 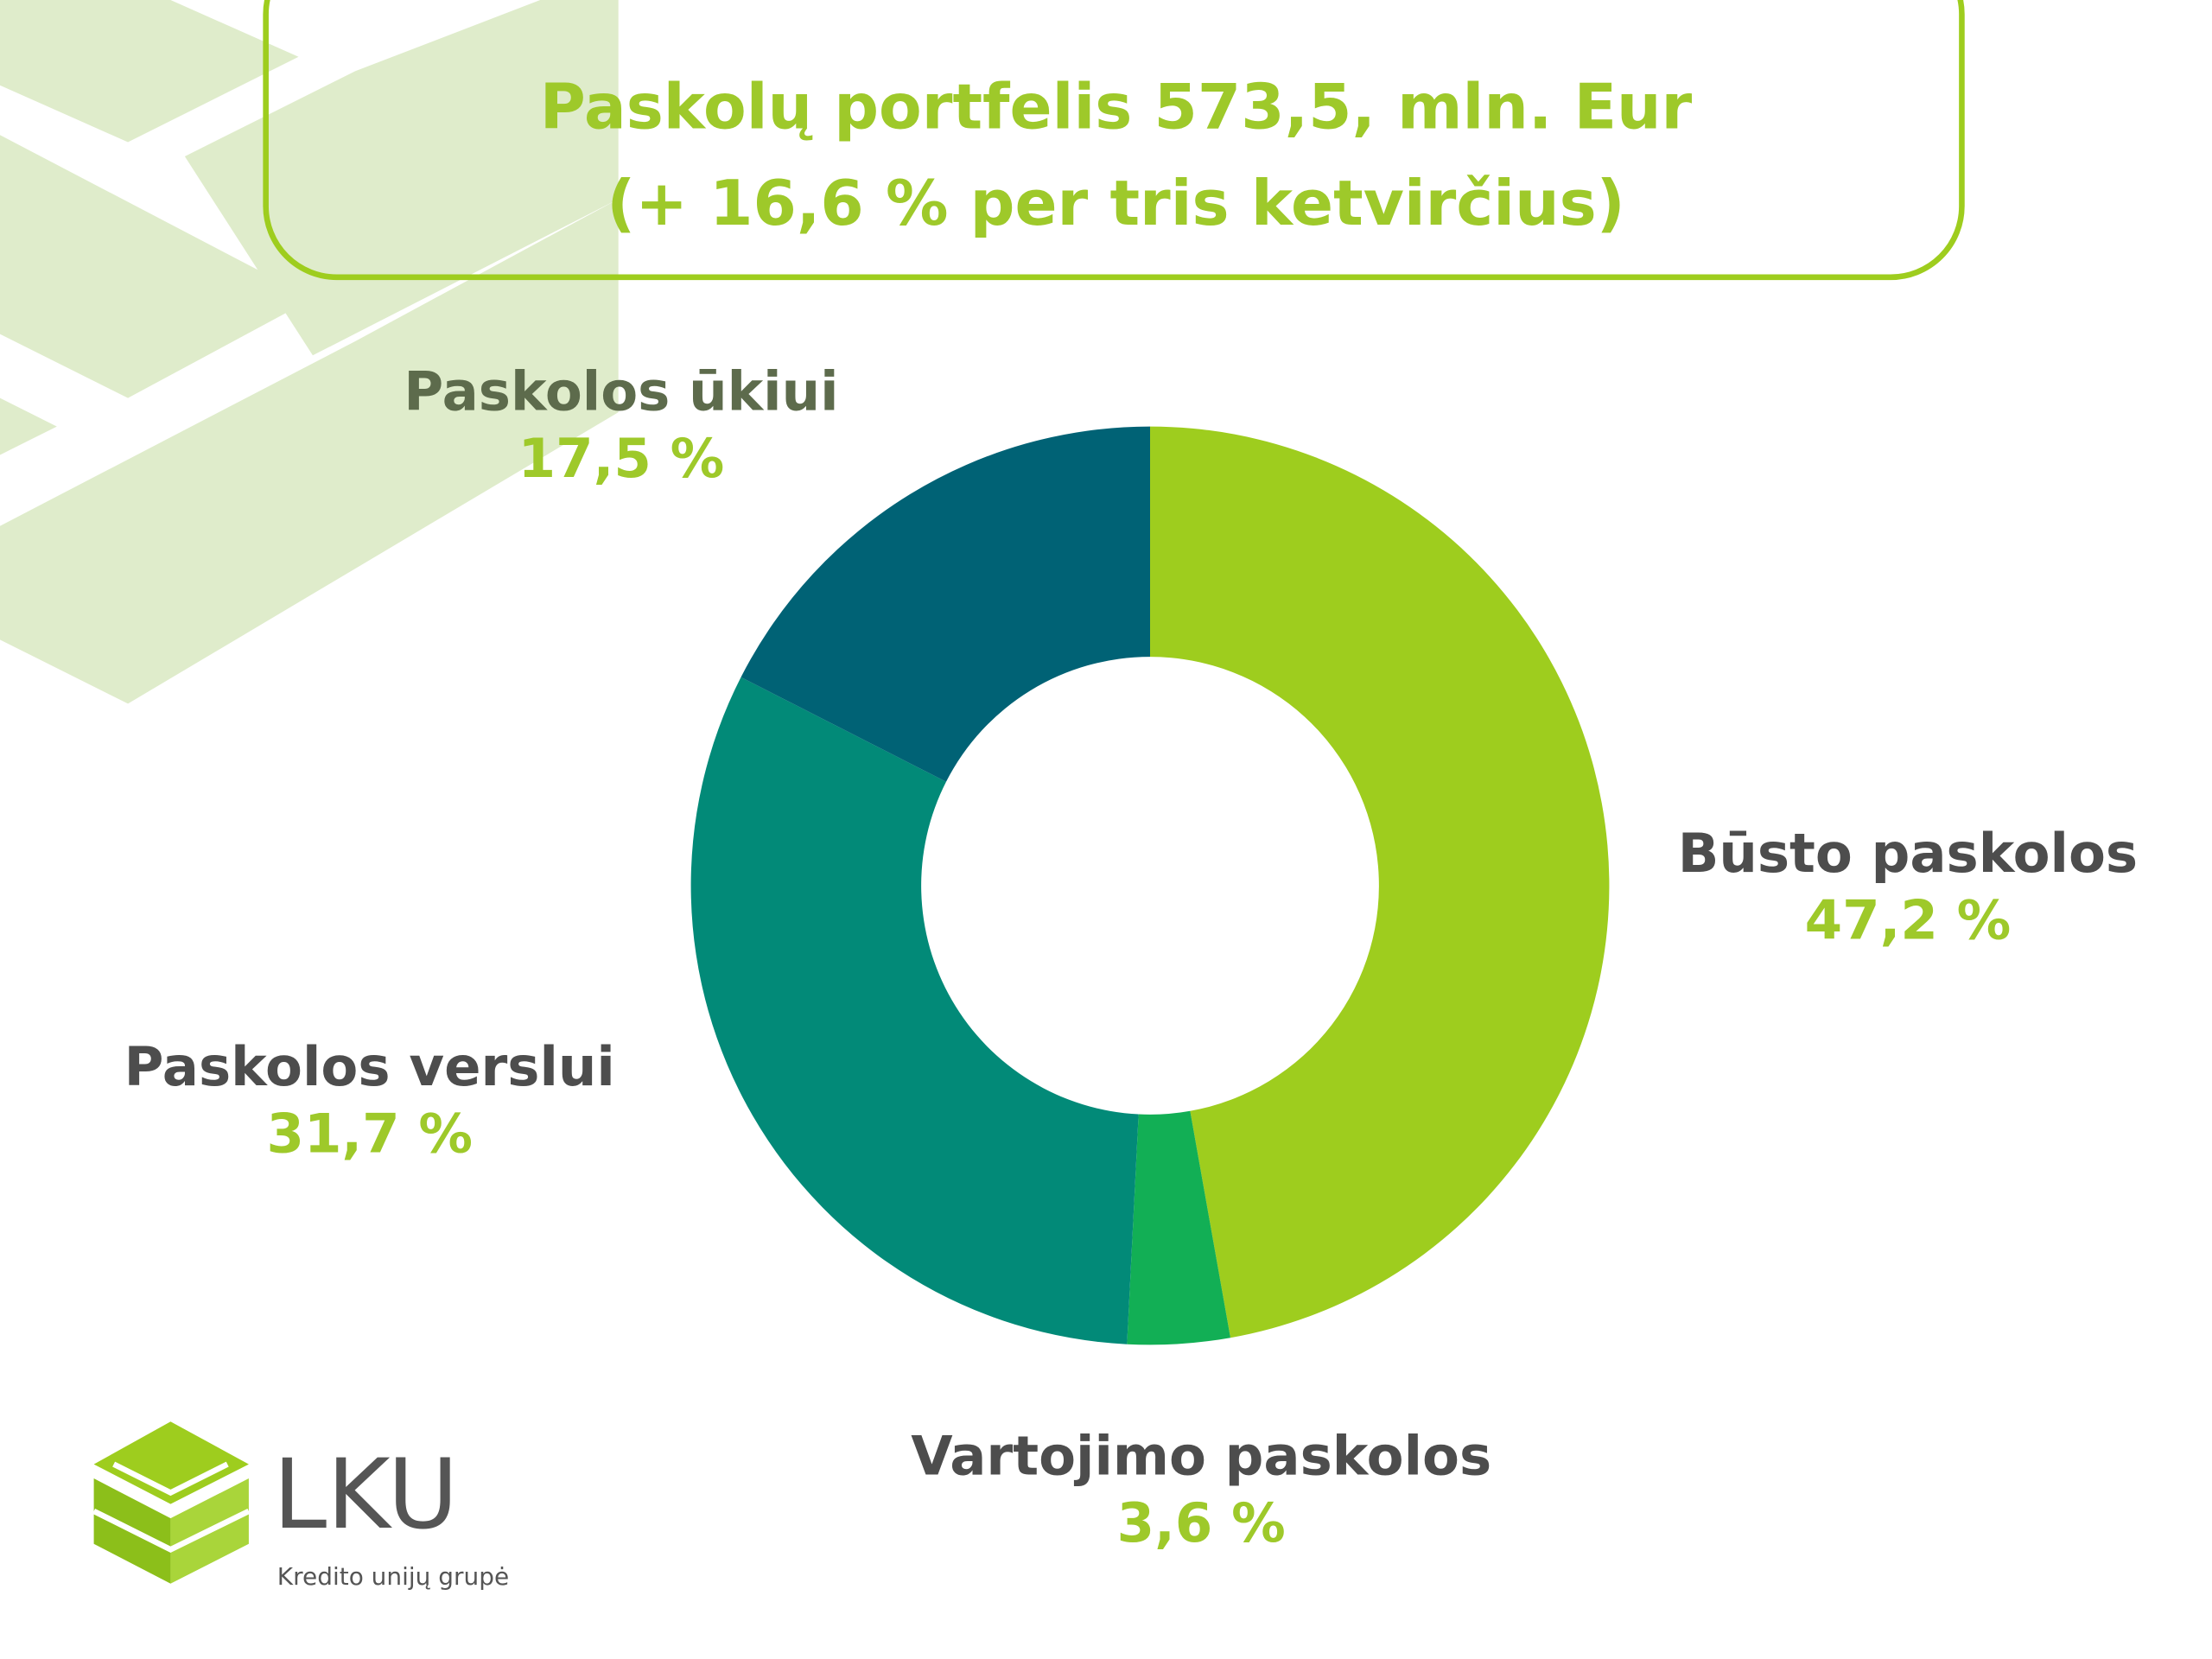 I want to click on value-label: 17,5 %, so click(x=621, y=458).